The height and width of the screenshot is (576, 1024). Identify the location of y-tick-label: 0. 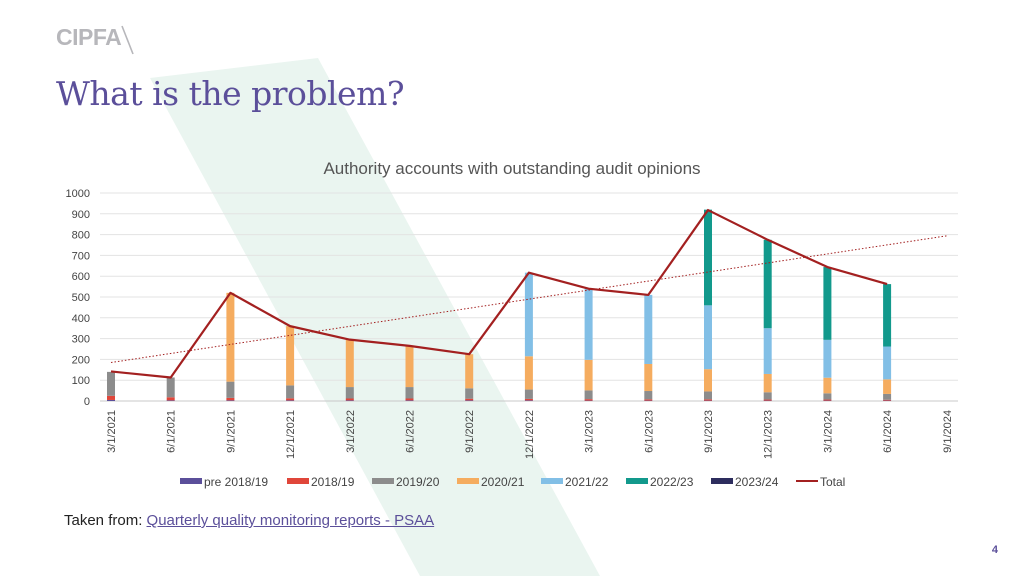
(87, 402).